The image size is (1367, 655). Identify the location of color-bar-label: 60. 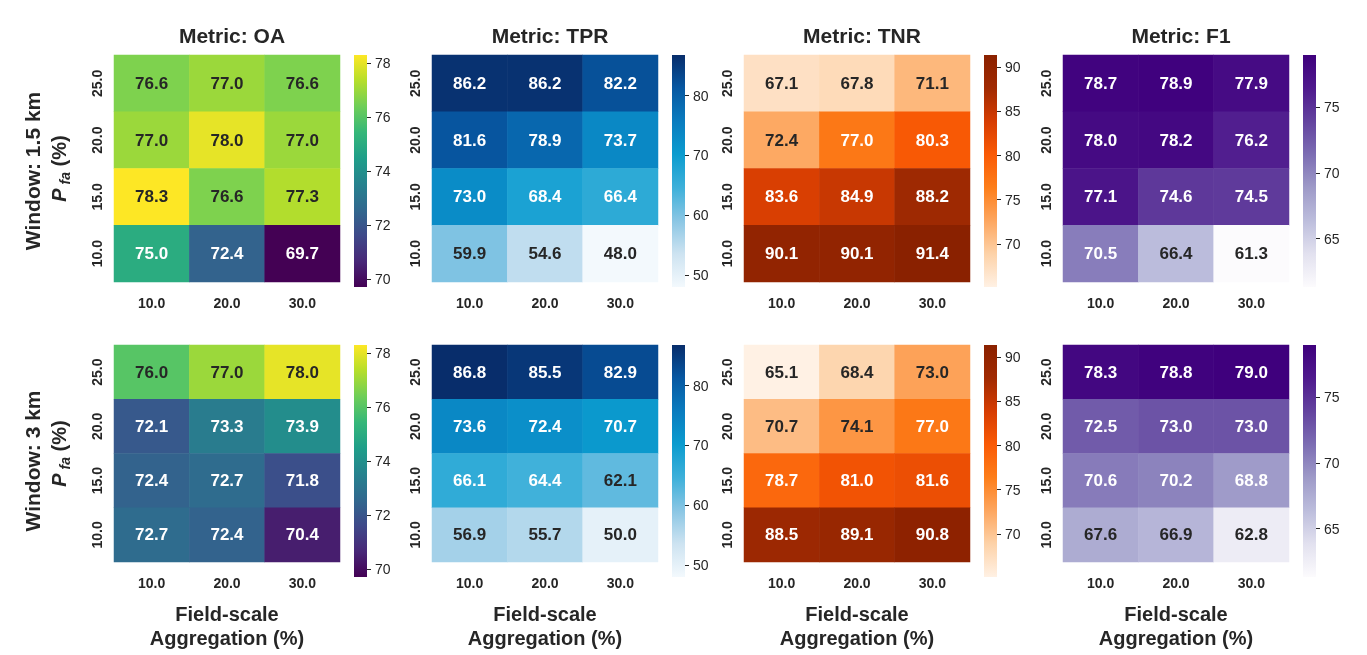
(701, 215).